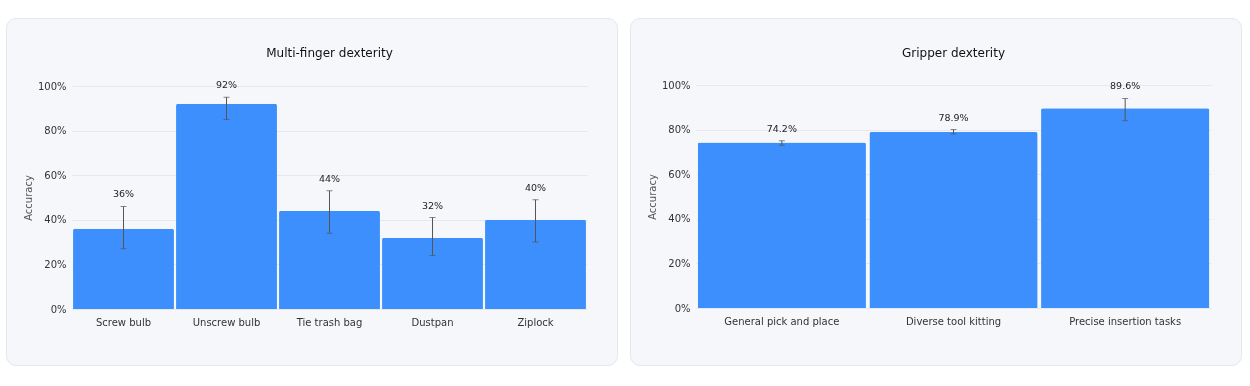 Image resolution: width=1250 pixels, height=386 pixels. I want to click on data-label: 40%, so click(535, 187).